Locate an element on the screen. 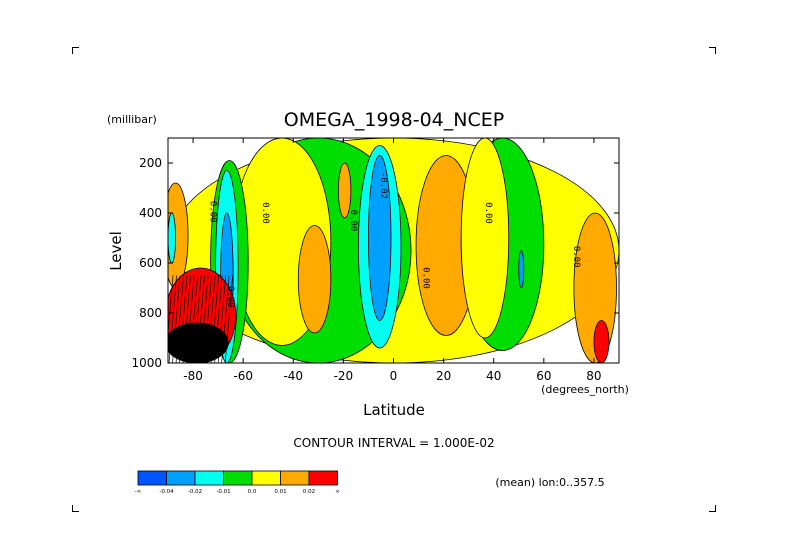  x-axis-label: Latitude is located at coordinates (394, 410).